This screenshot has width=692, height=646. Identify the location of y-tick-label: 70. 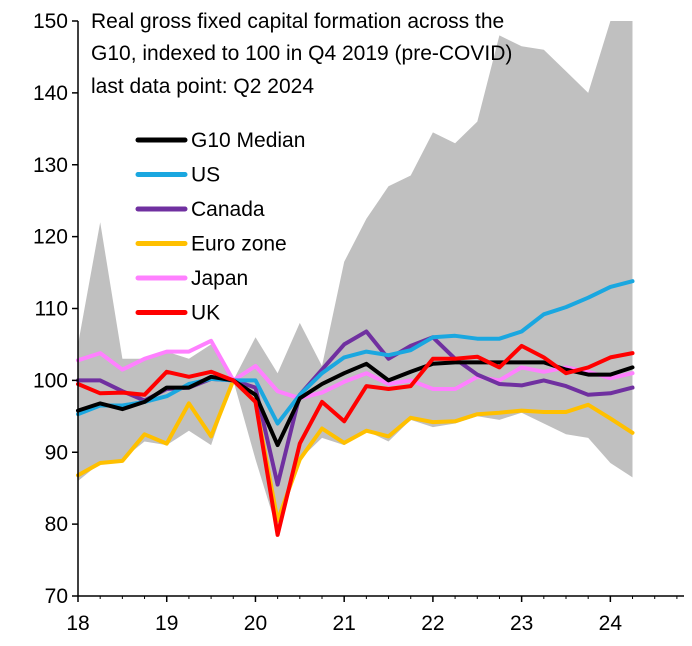
(56, 596).